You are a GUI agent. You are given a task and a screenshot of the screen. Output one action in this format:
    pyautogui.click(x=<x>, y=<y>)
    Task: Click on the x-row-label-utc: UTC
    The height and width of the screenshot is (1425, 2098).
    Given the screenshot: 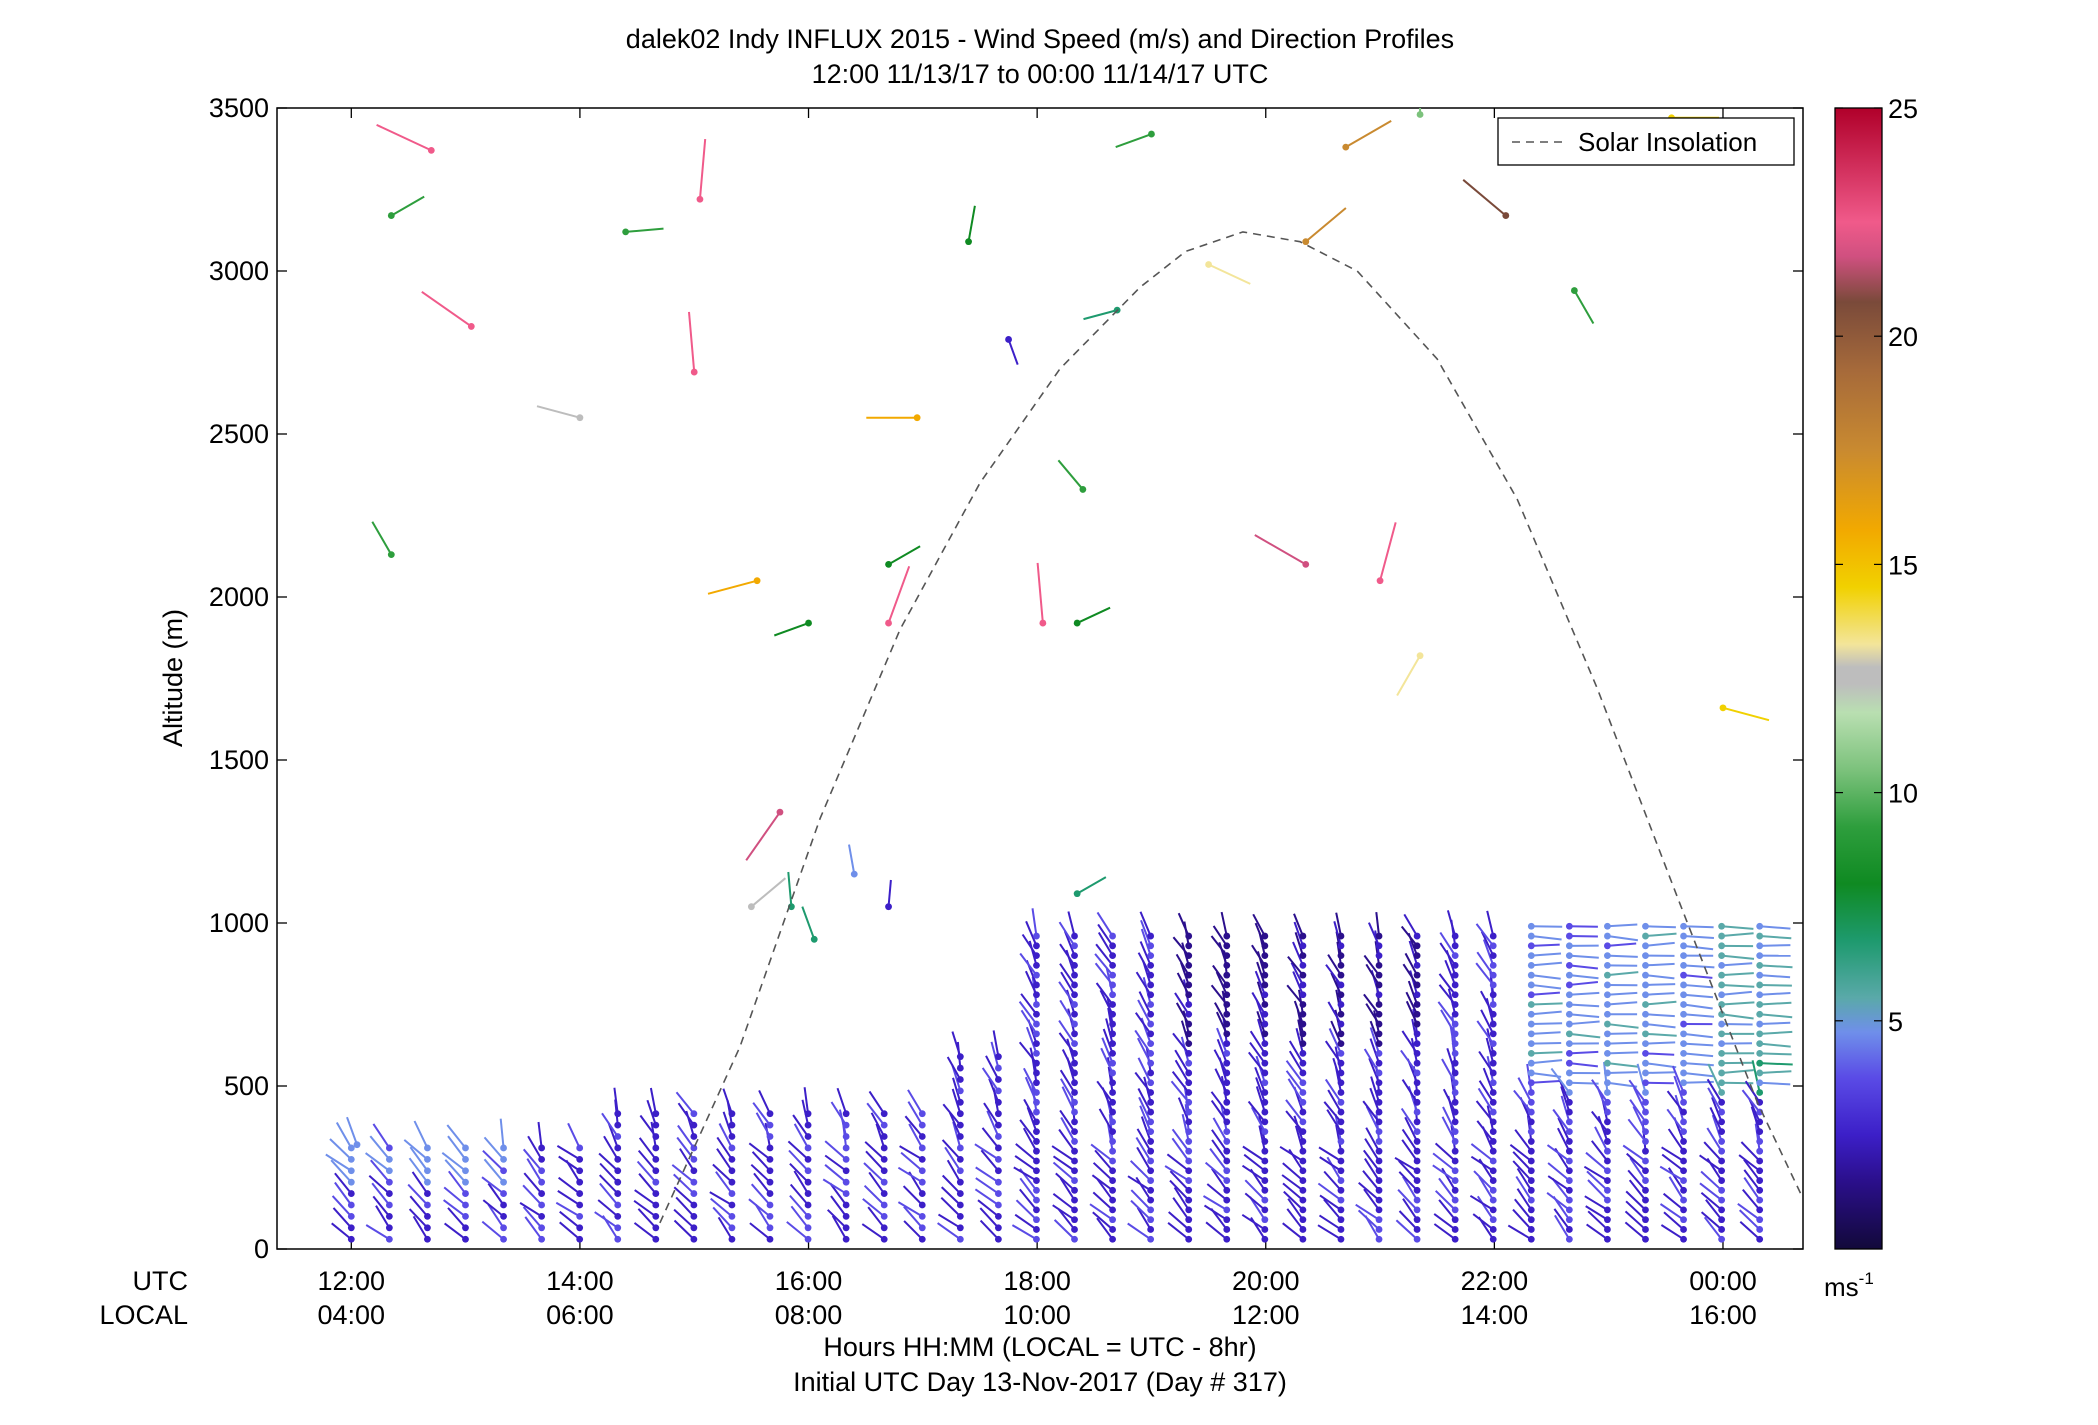 What is the action you would take?
    pyautogui.click(x=161, y=1281)
    